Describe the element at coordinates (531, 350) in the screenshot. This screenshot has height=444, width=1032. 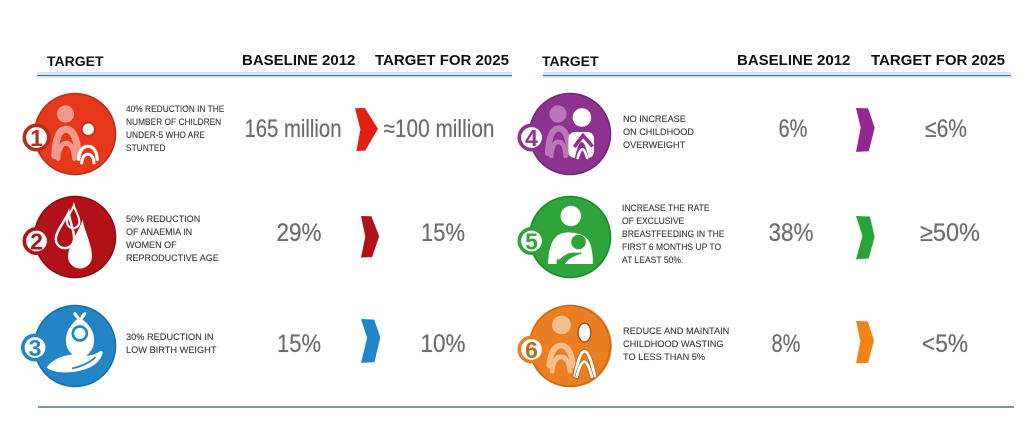
I see `svg-text: 6` at that location.